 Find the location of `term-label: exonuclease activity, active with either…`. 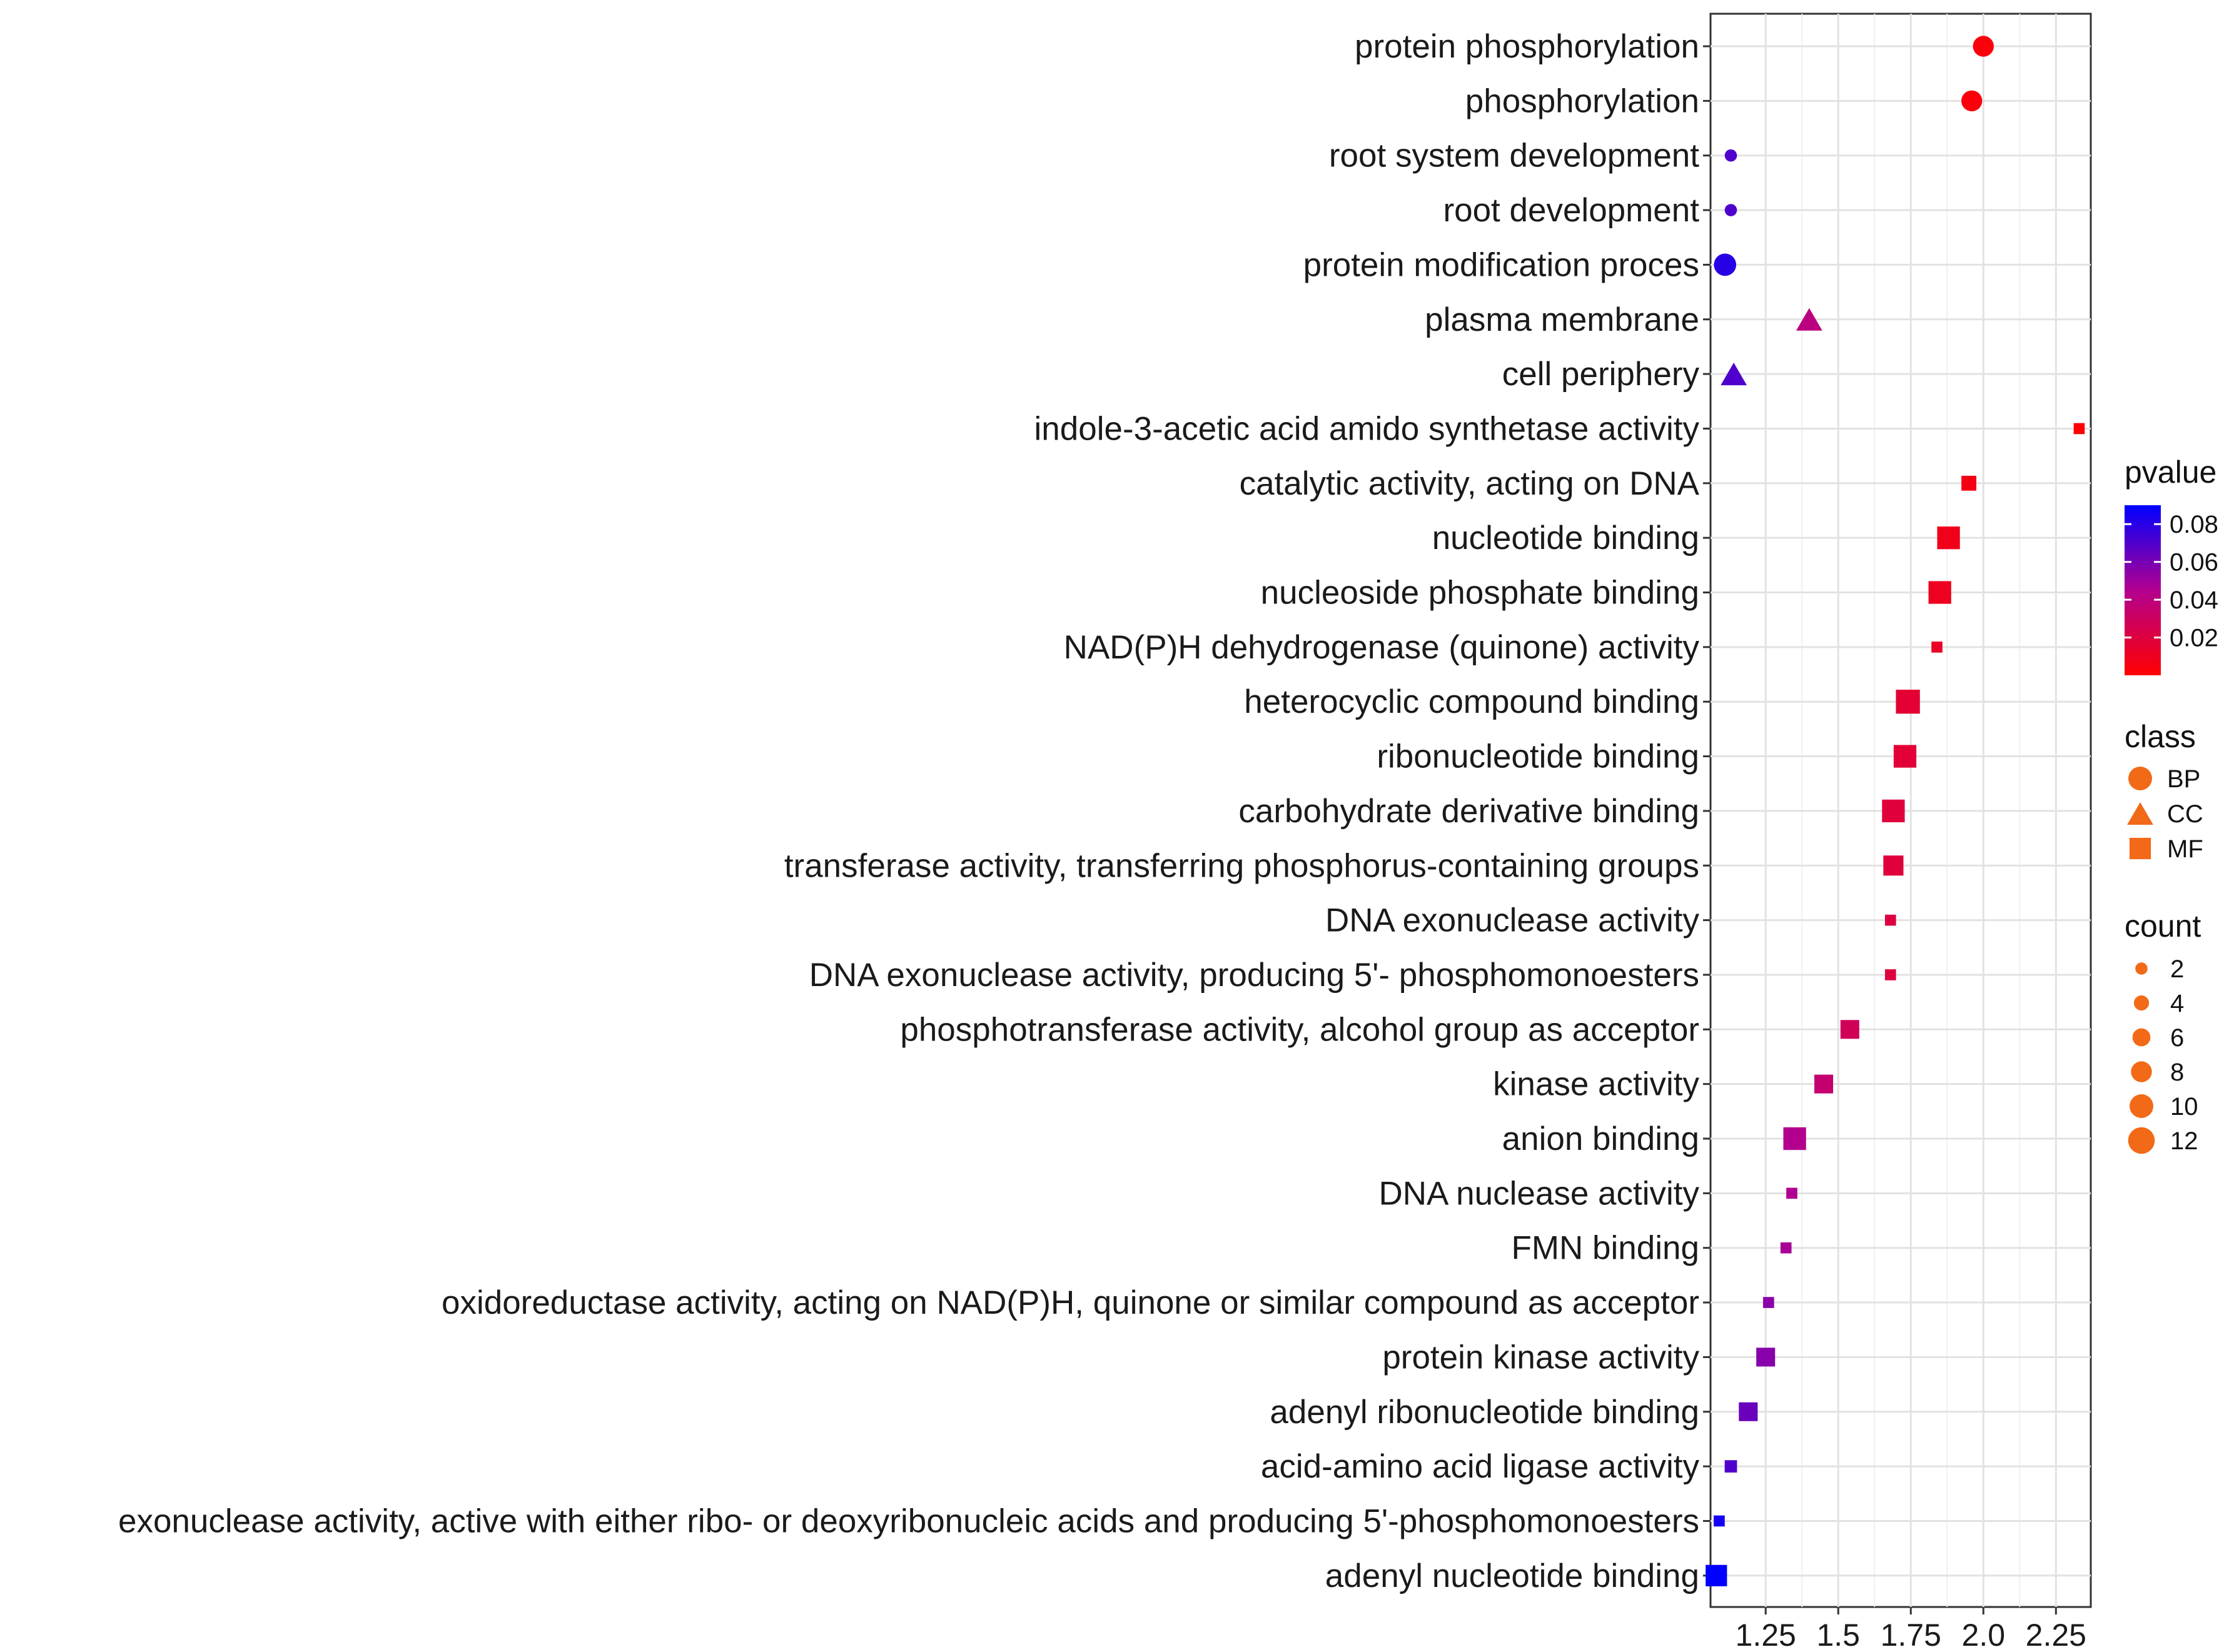

term-label: exonuclease activity, active with either… is located at coordinates (908, 1521).